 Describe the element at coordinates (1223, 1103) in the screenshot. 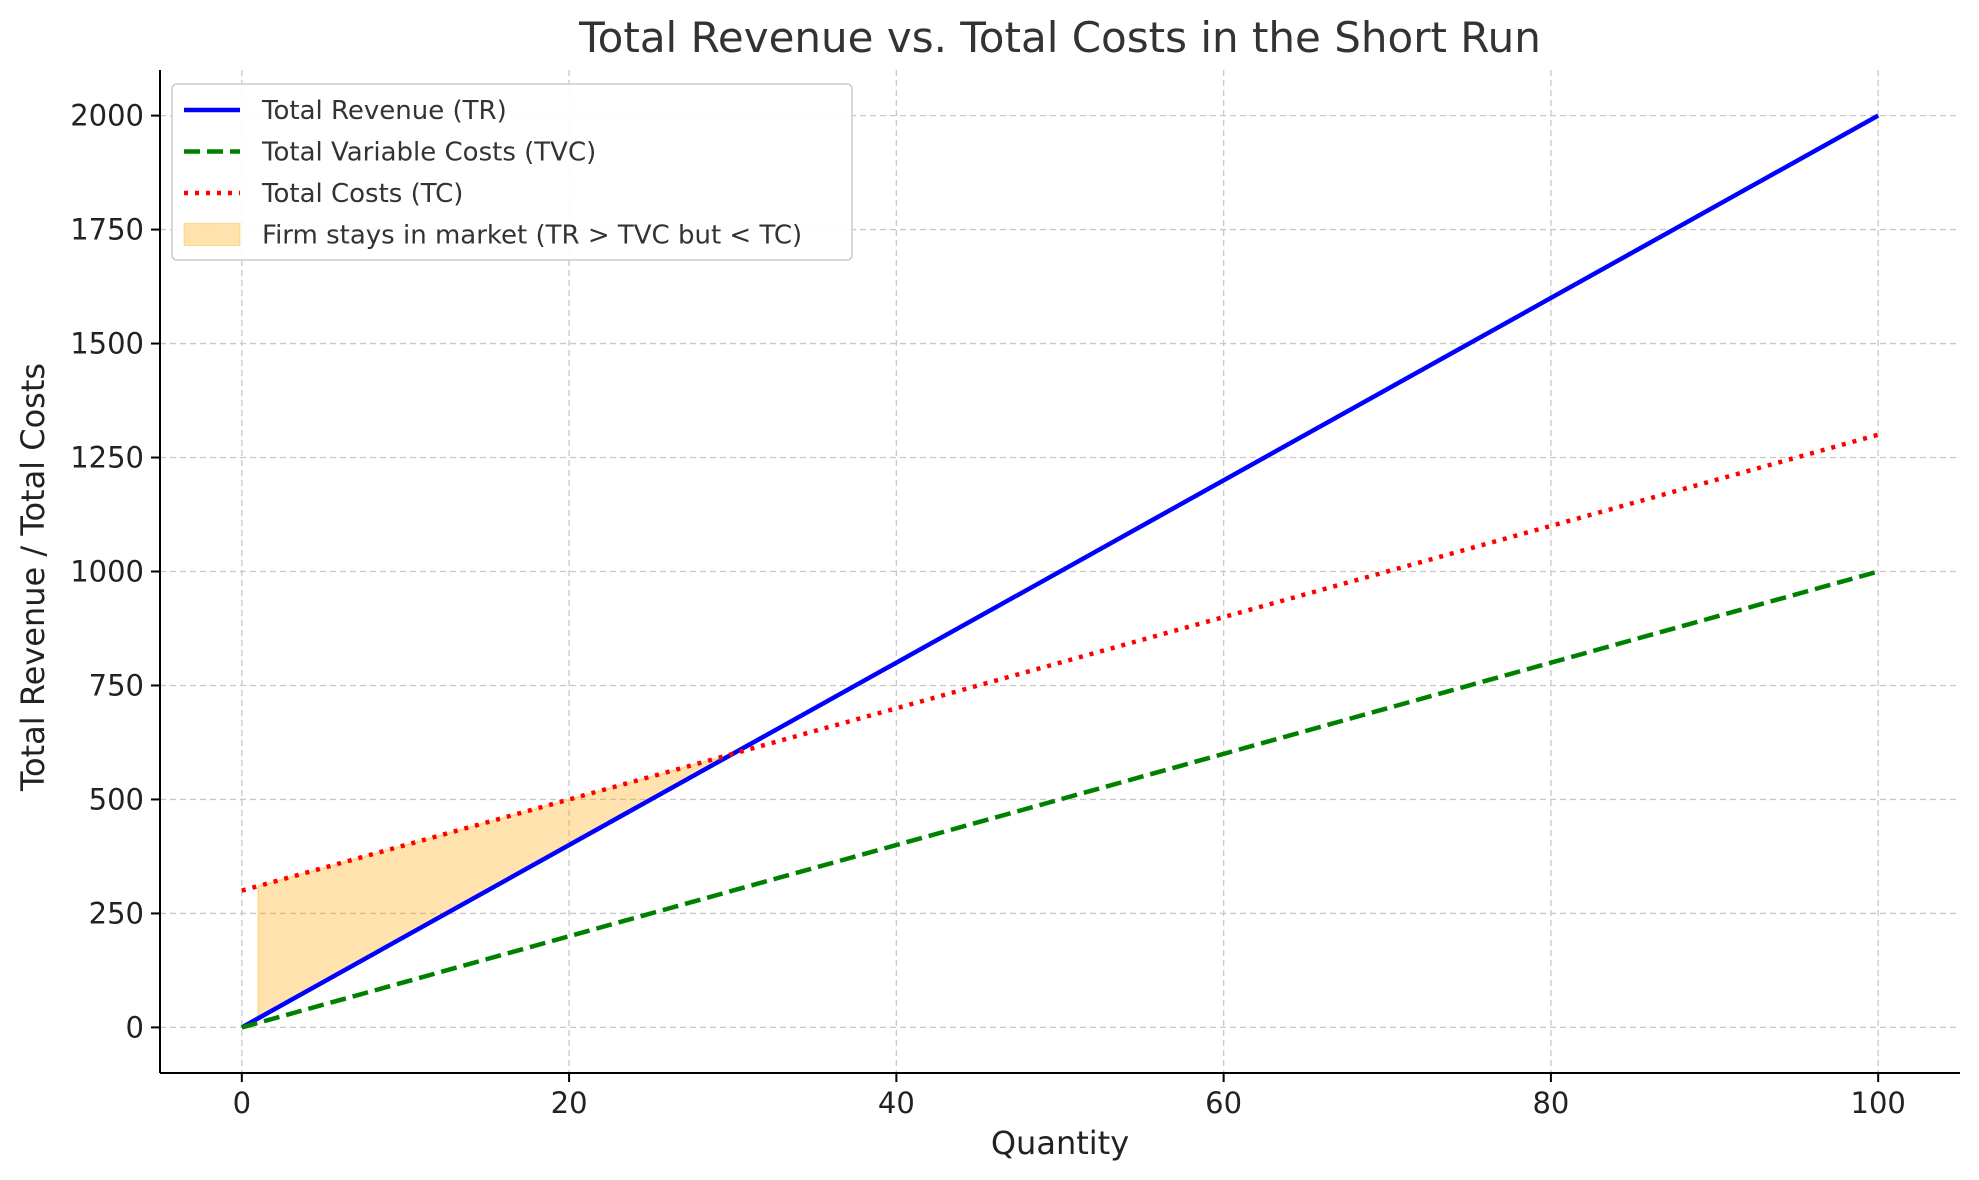

I see `x-tick-label: 60` at that location.